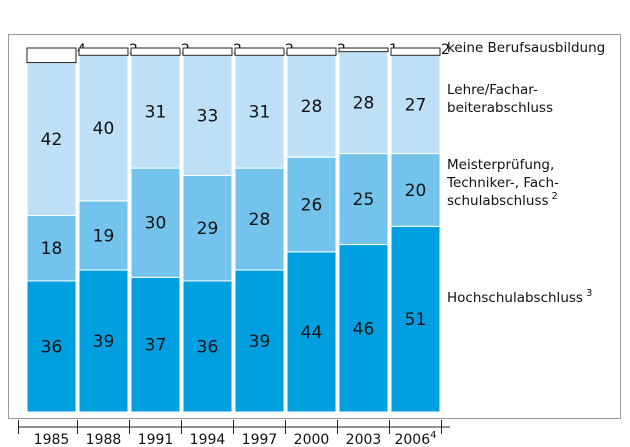  I want to click on value-label: 30, so click(156, 224).